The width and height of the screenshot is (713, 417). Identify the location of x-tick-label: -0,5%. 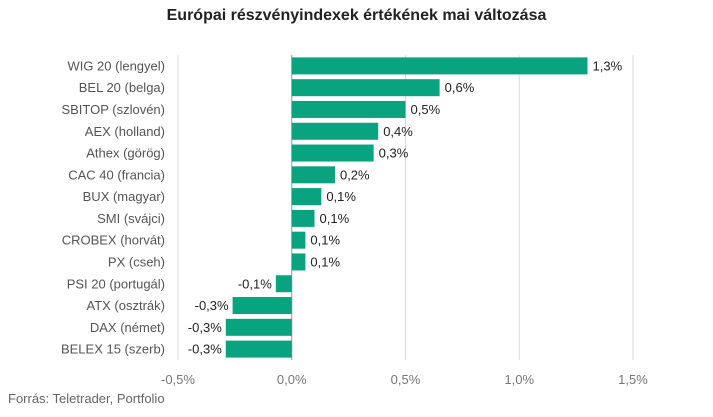
(178, 379).